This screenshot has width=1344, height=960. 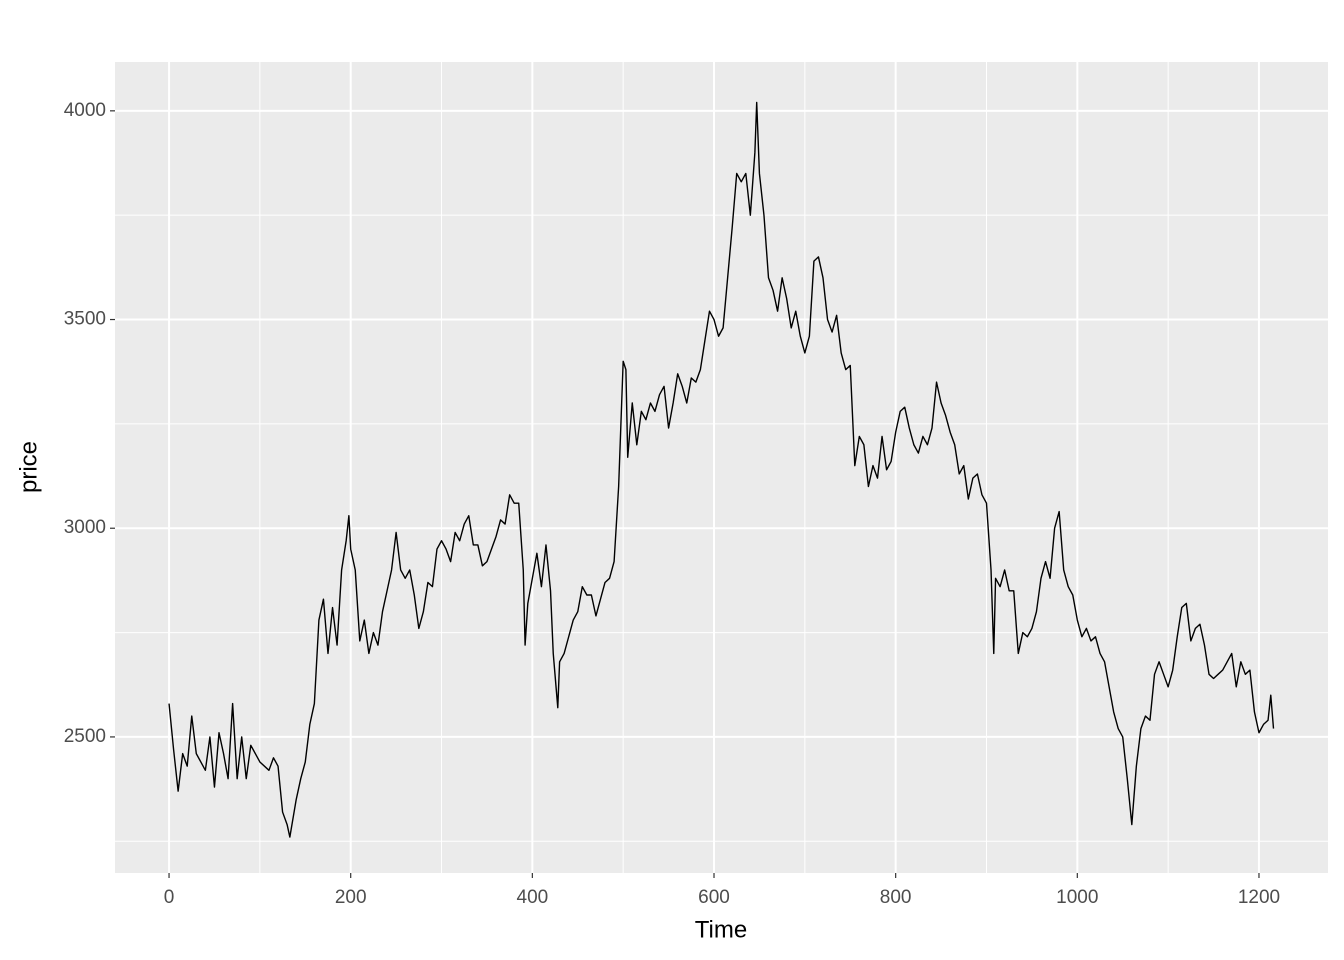 What do you see at coordinates (28, 467) in the screenshot?
I see `y-axis-title: price` at bounding box center [28, 467].